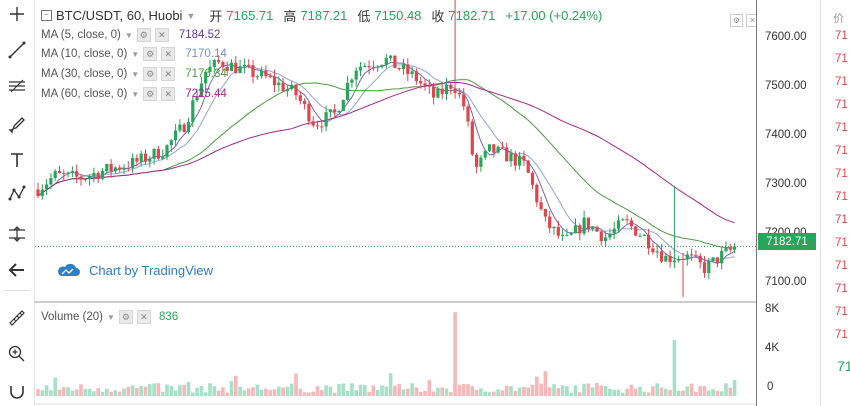 The image size is (850, 406). Describe the element at coordinates (17, 318) in the screenshot. I see `ruler-icon` at that location.